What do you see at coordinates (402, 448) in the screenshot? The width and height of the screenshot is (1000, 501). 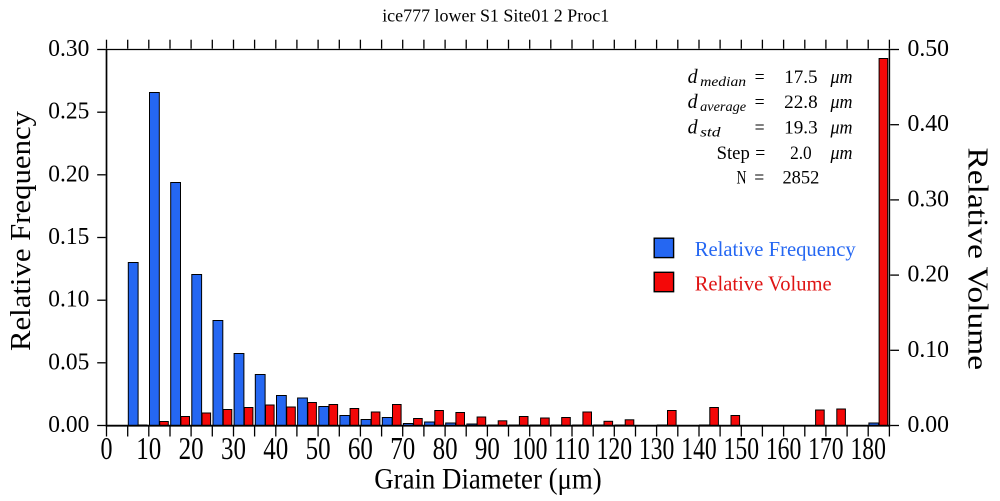 I see `svg-text: 70` at bounding box center [402, 448].